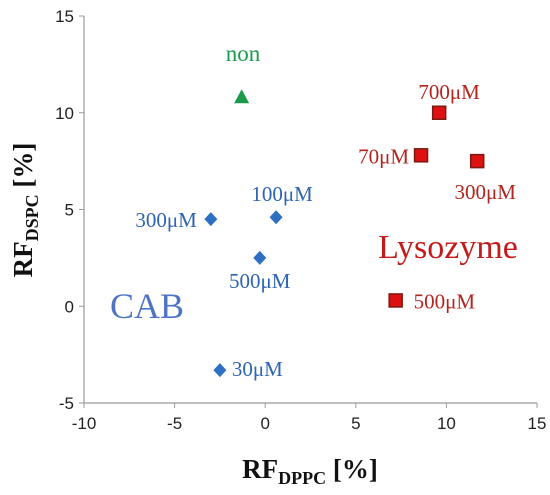  What do you see at coordinates (448, 247) in the screenshot?
I see `lysozyme-group-label: Lysozyme` at bounding box center [448, 247].